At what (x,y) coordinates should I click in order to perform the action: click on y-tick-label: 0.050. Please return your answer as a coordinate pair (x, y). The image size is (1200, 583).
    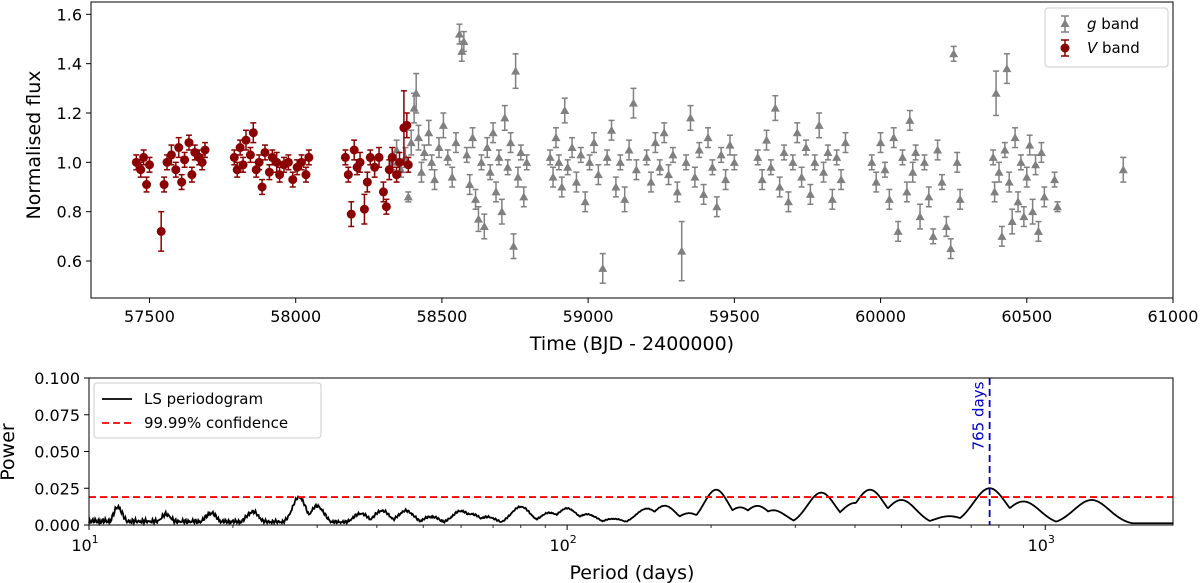
    Looking at the image, I should click on (57, 452).